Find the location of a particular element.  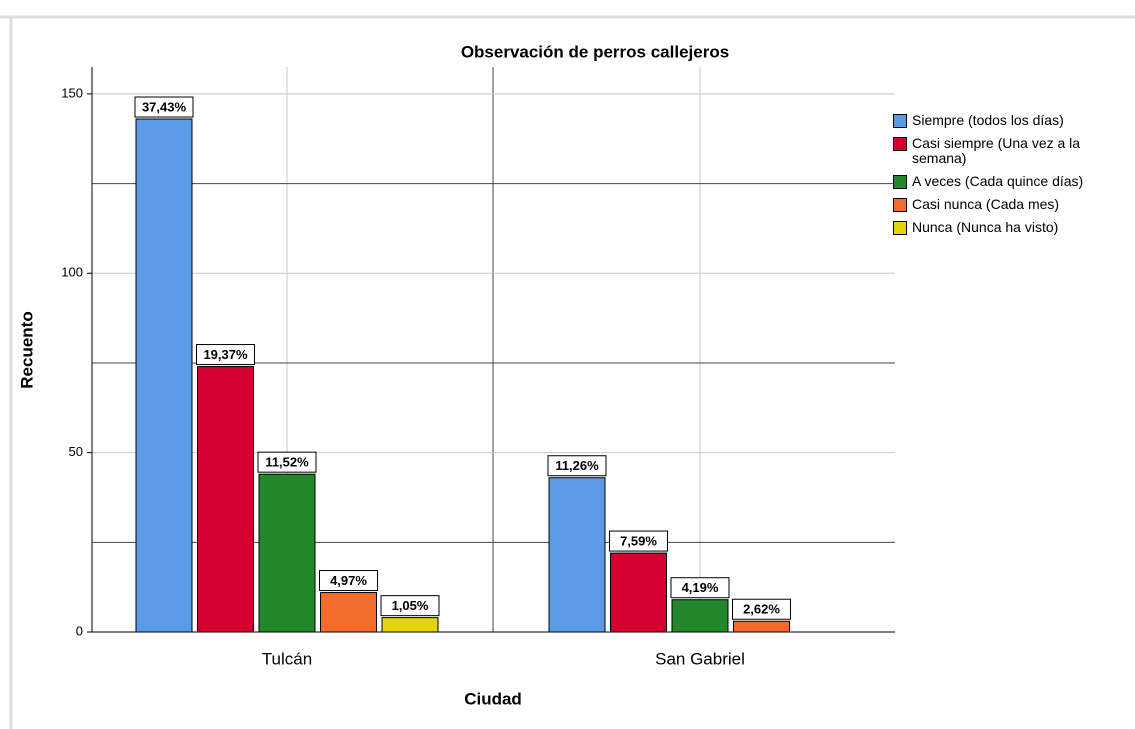

legend-label: Casi nunca (Cada mes) is located at coordinates (986, 204).